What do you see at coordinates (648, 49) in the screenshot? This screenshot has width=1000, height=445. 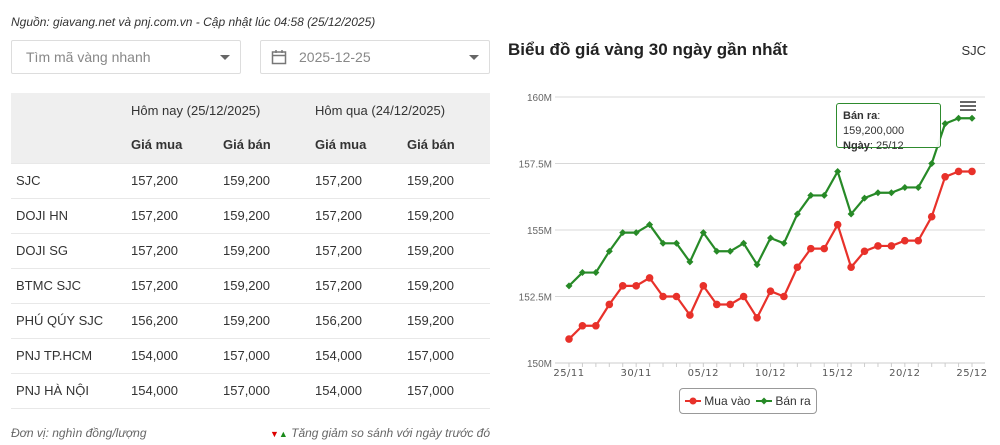 I see `chart-title: Biểu đồ giá vàng 30 ngày gần nhất` at bounding box center [648, 49].